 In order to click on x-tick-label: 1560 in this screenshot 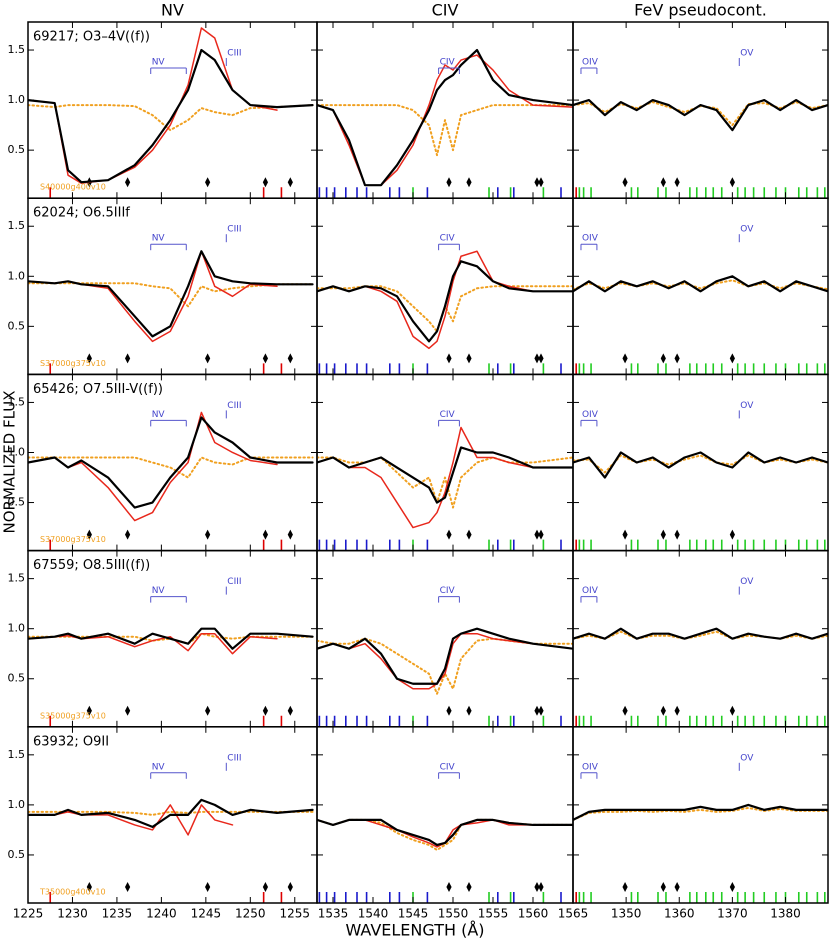, I will do `click(533, 914)`.